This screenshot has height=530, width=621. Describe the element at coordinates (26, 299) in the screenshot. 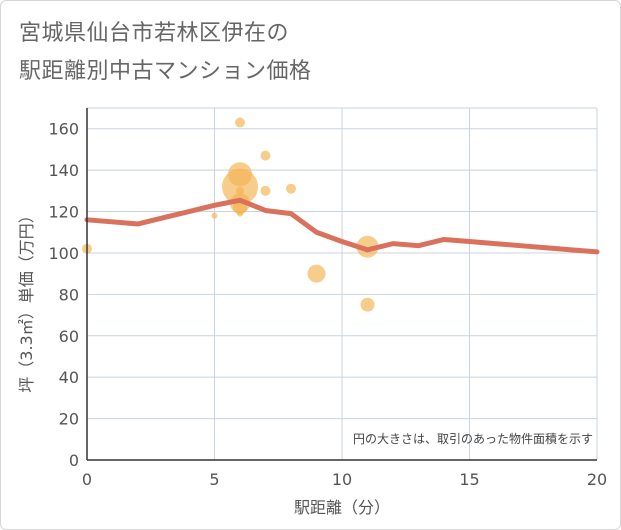

I see `y-axis-label: 坪（3.3㎡）単価（万円）` at that location.